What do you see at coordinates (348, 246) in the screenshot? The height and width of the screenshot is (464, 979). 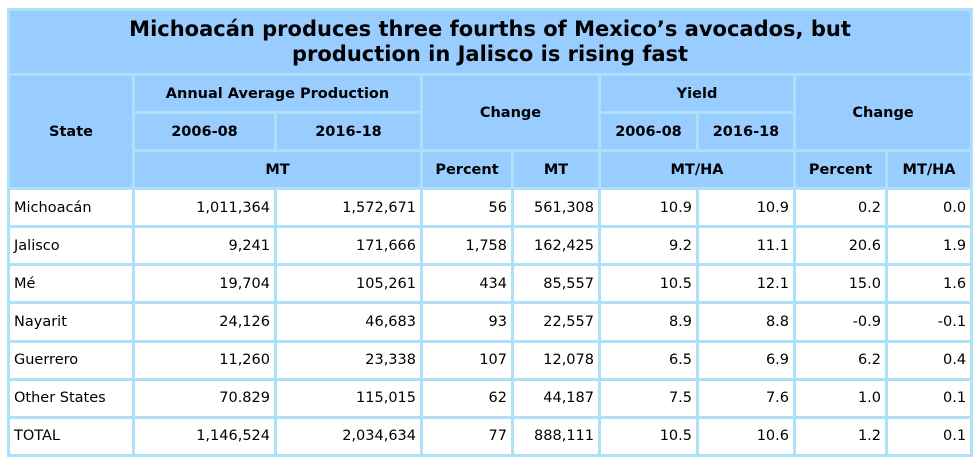 I see `cell-prod-2016-18: 171,666` at bounding box center [348, 246].